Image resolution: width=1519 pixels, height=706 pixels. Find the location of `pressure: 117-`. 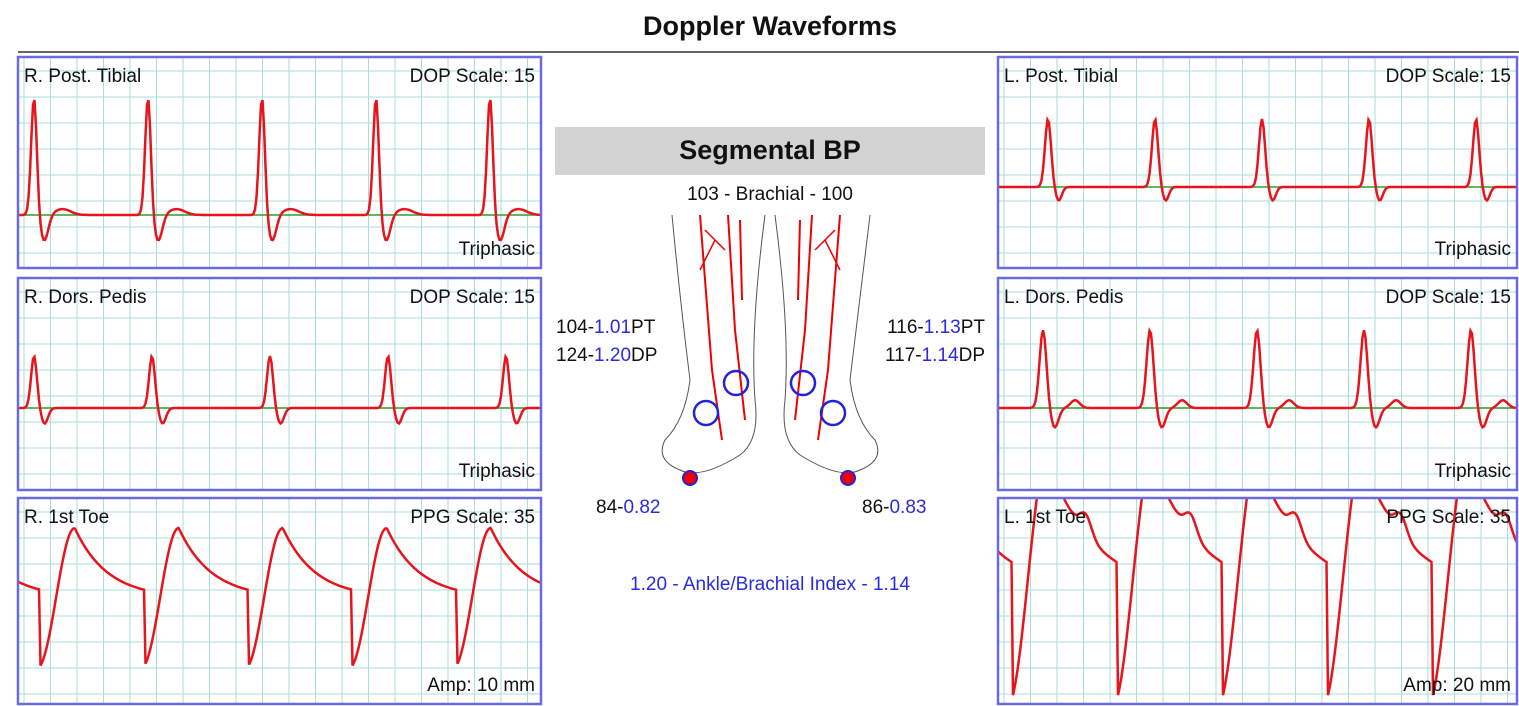

pressure: 117- is located at coordinates (903, 355).